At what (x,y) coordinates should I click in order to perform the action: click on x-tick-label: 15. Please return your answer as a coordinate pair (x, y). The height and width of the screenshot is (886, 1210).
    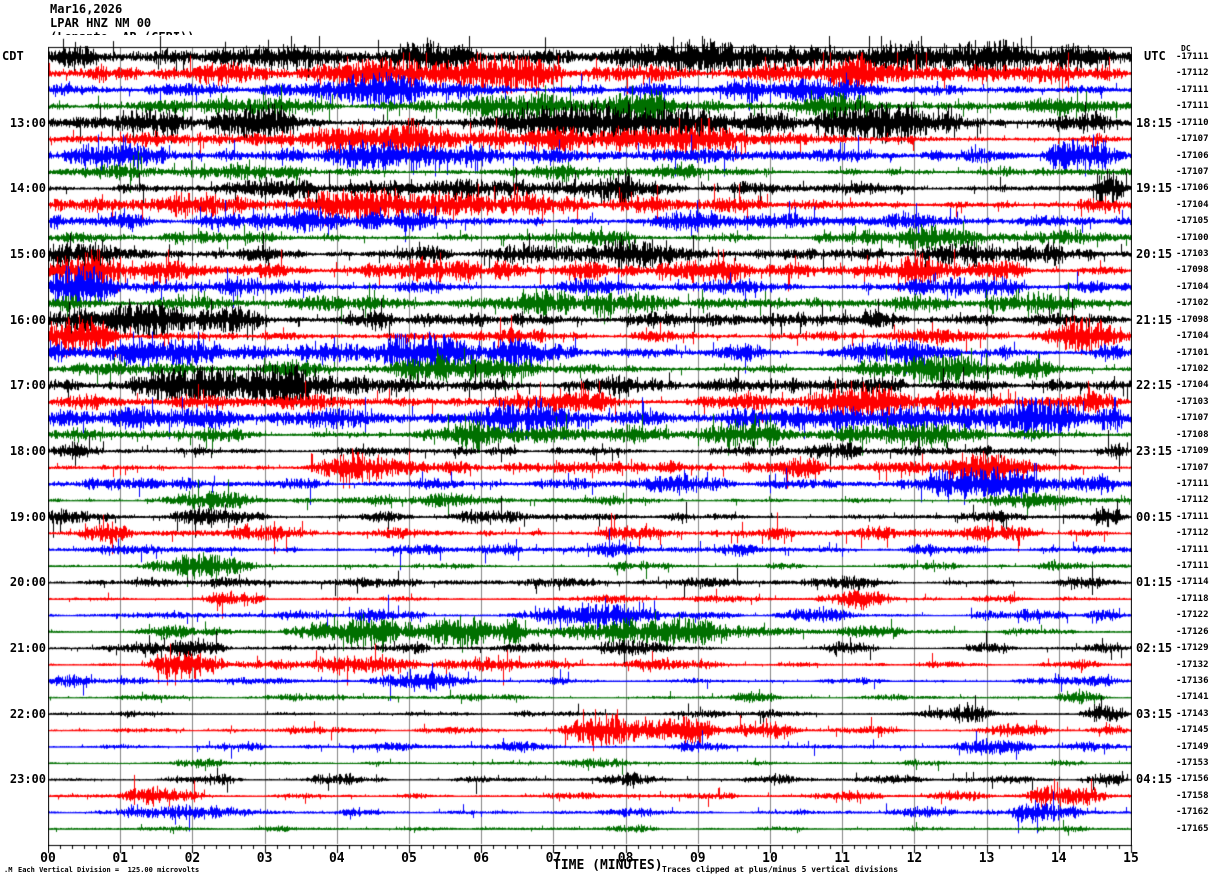
    Looking at the image, I should click on (1131, 858).